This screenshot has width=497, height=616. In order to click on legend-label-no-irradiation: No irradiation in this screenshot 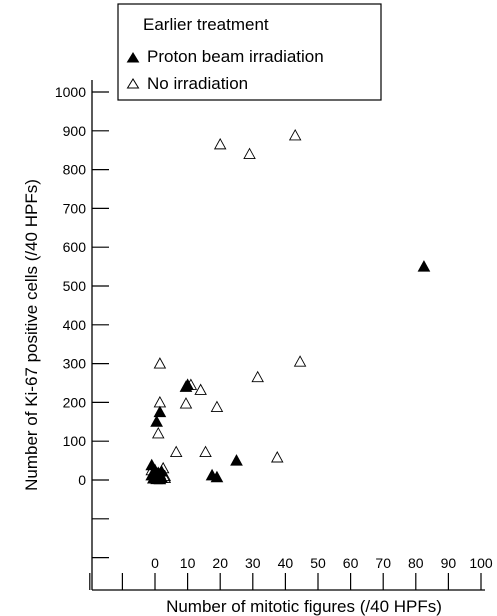, I will do `click(197, 83)`.